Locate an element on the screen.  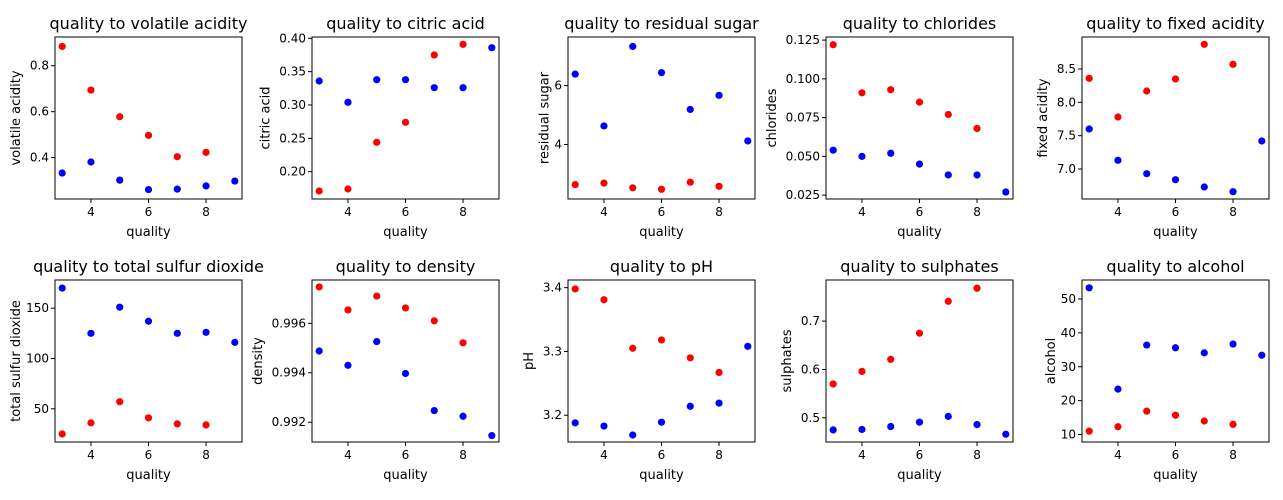
y-tick-label: 0.4 is located at coordinates (39, 158).